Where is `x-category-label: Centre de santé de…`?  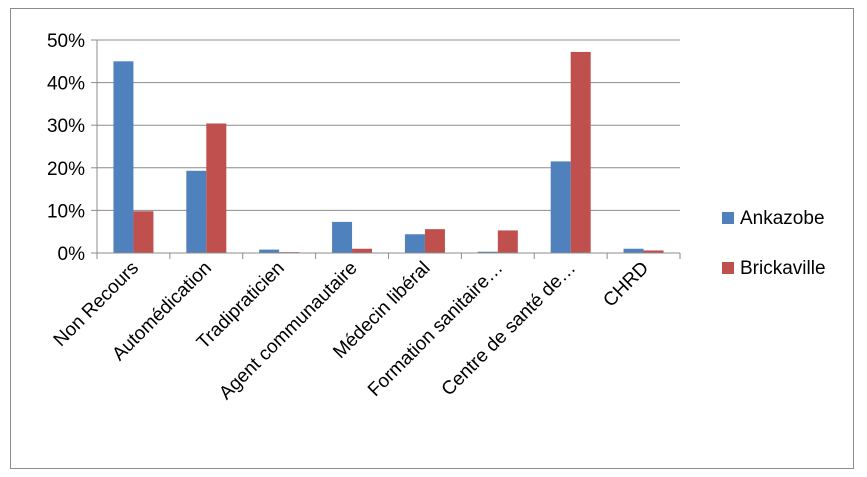
x-category-label: Centre de santé de… is located at coordinates (509, 329).